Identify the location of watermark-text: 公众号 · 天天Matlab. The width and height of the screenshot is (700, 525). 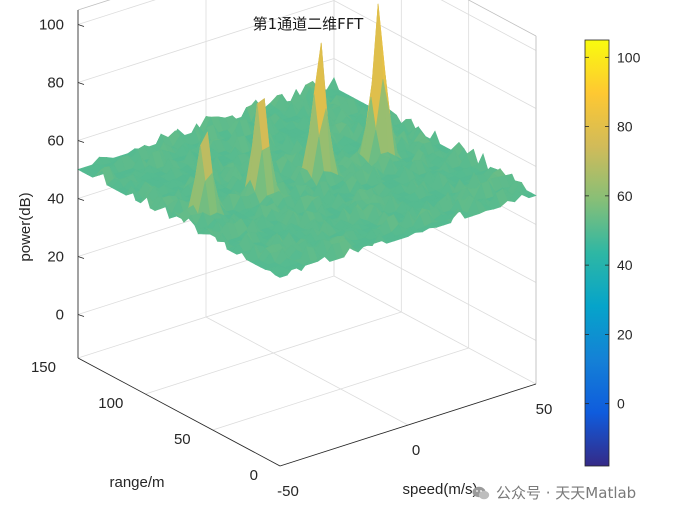
(566, 493).